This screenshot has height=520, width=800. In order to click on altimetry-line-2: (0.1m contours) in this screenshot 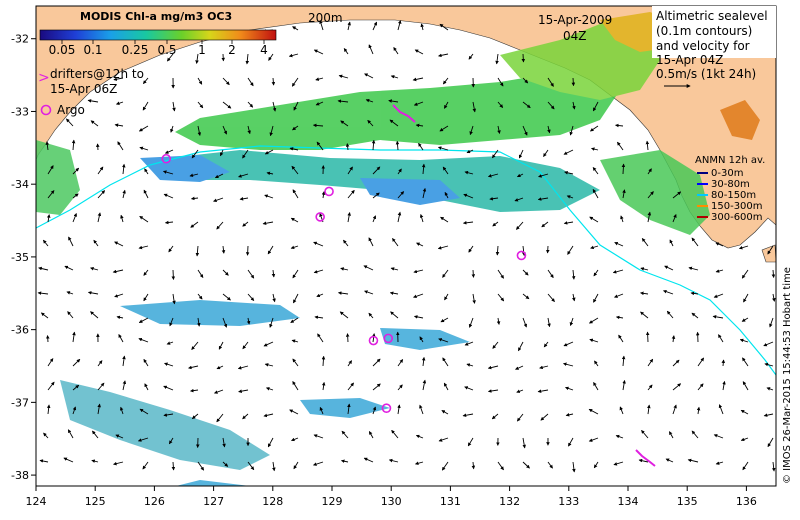, I will do `click(704, 31)`.